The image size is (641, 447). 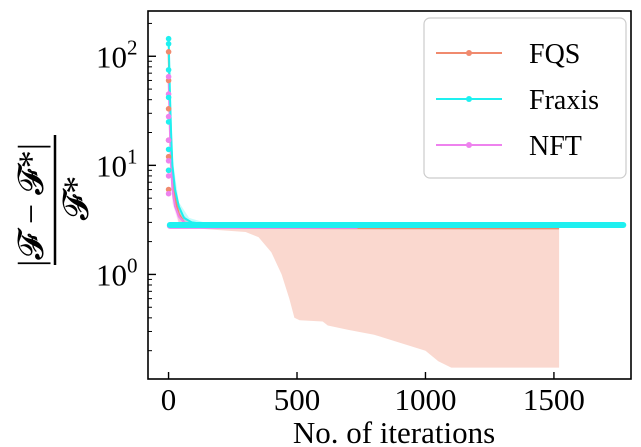 I want to click on x-tick-label: 0, so click(x=169, y=399).